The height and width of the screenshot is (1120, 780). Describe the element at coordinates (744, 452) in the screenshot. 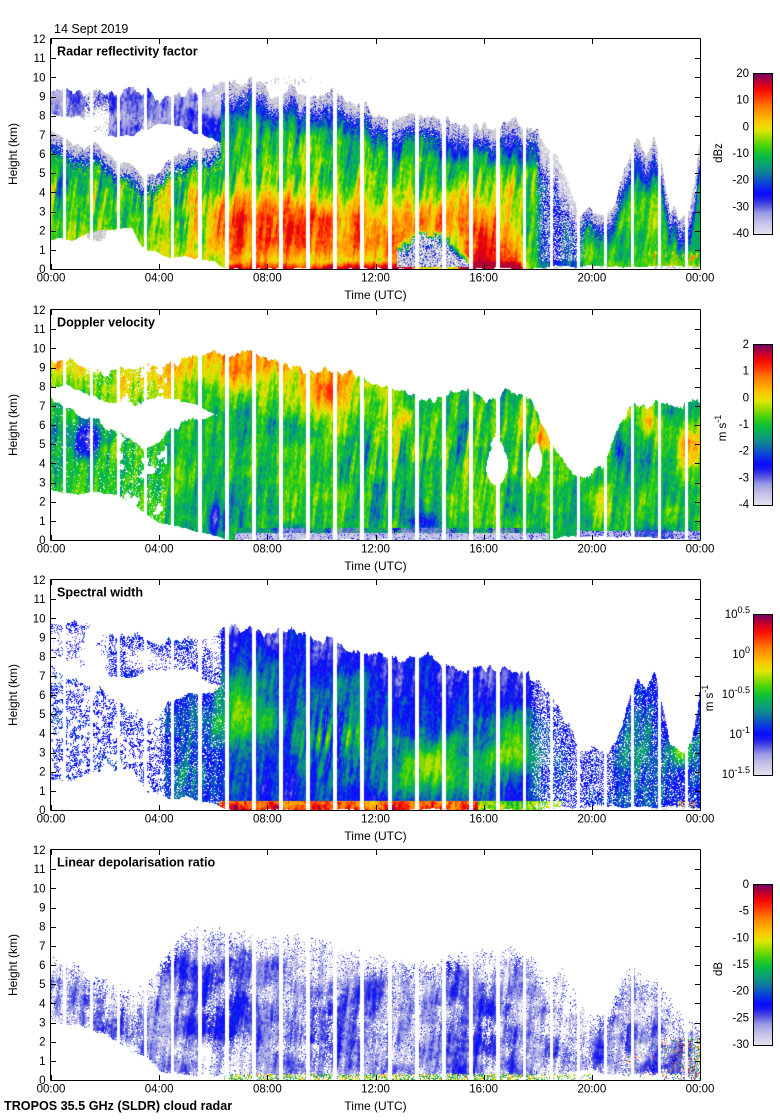

I see `svg-text: -2` at that location.